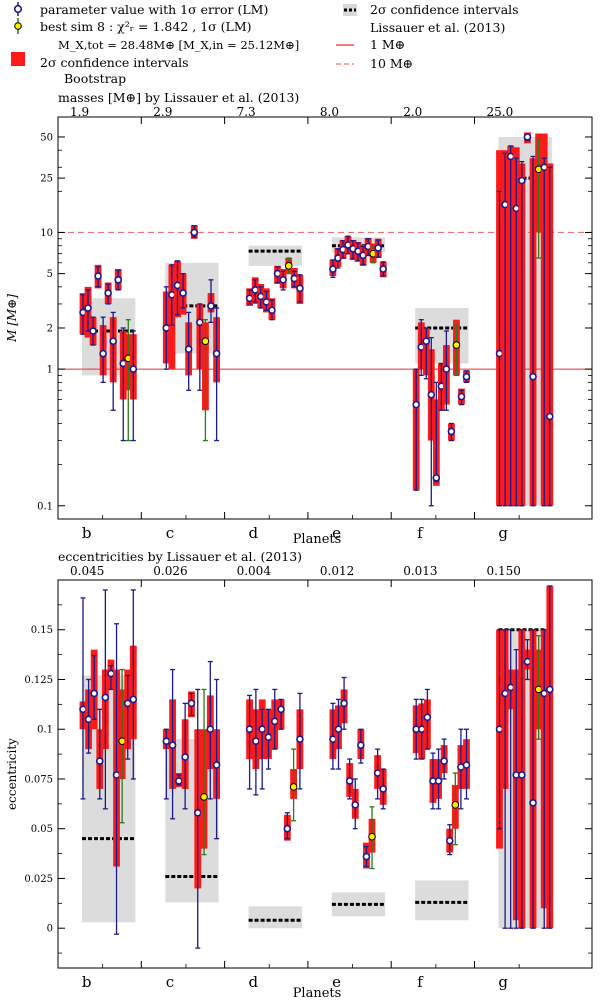 The image size is (600, 1000). Describe the element at coordinates (154, 9) in the screenshot. I see `legend-left-text-0: parameter value with 1σ error (LM)` at that location.